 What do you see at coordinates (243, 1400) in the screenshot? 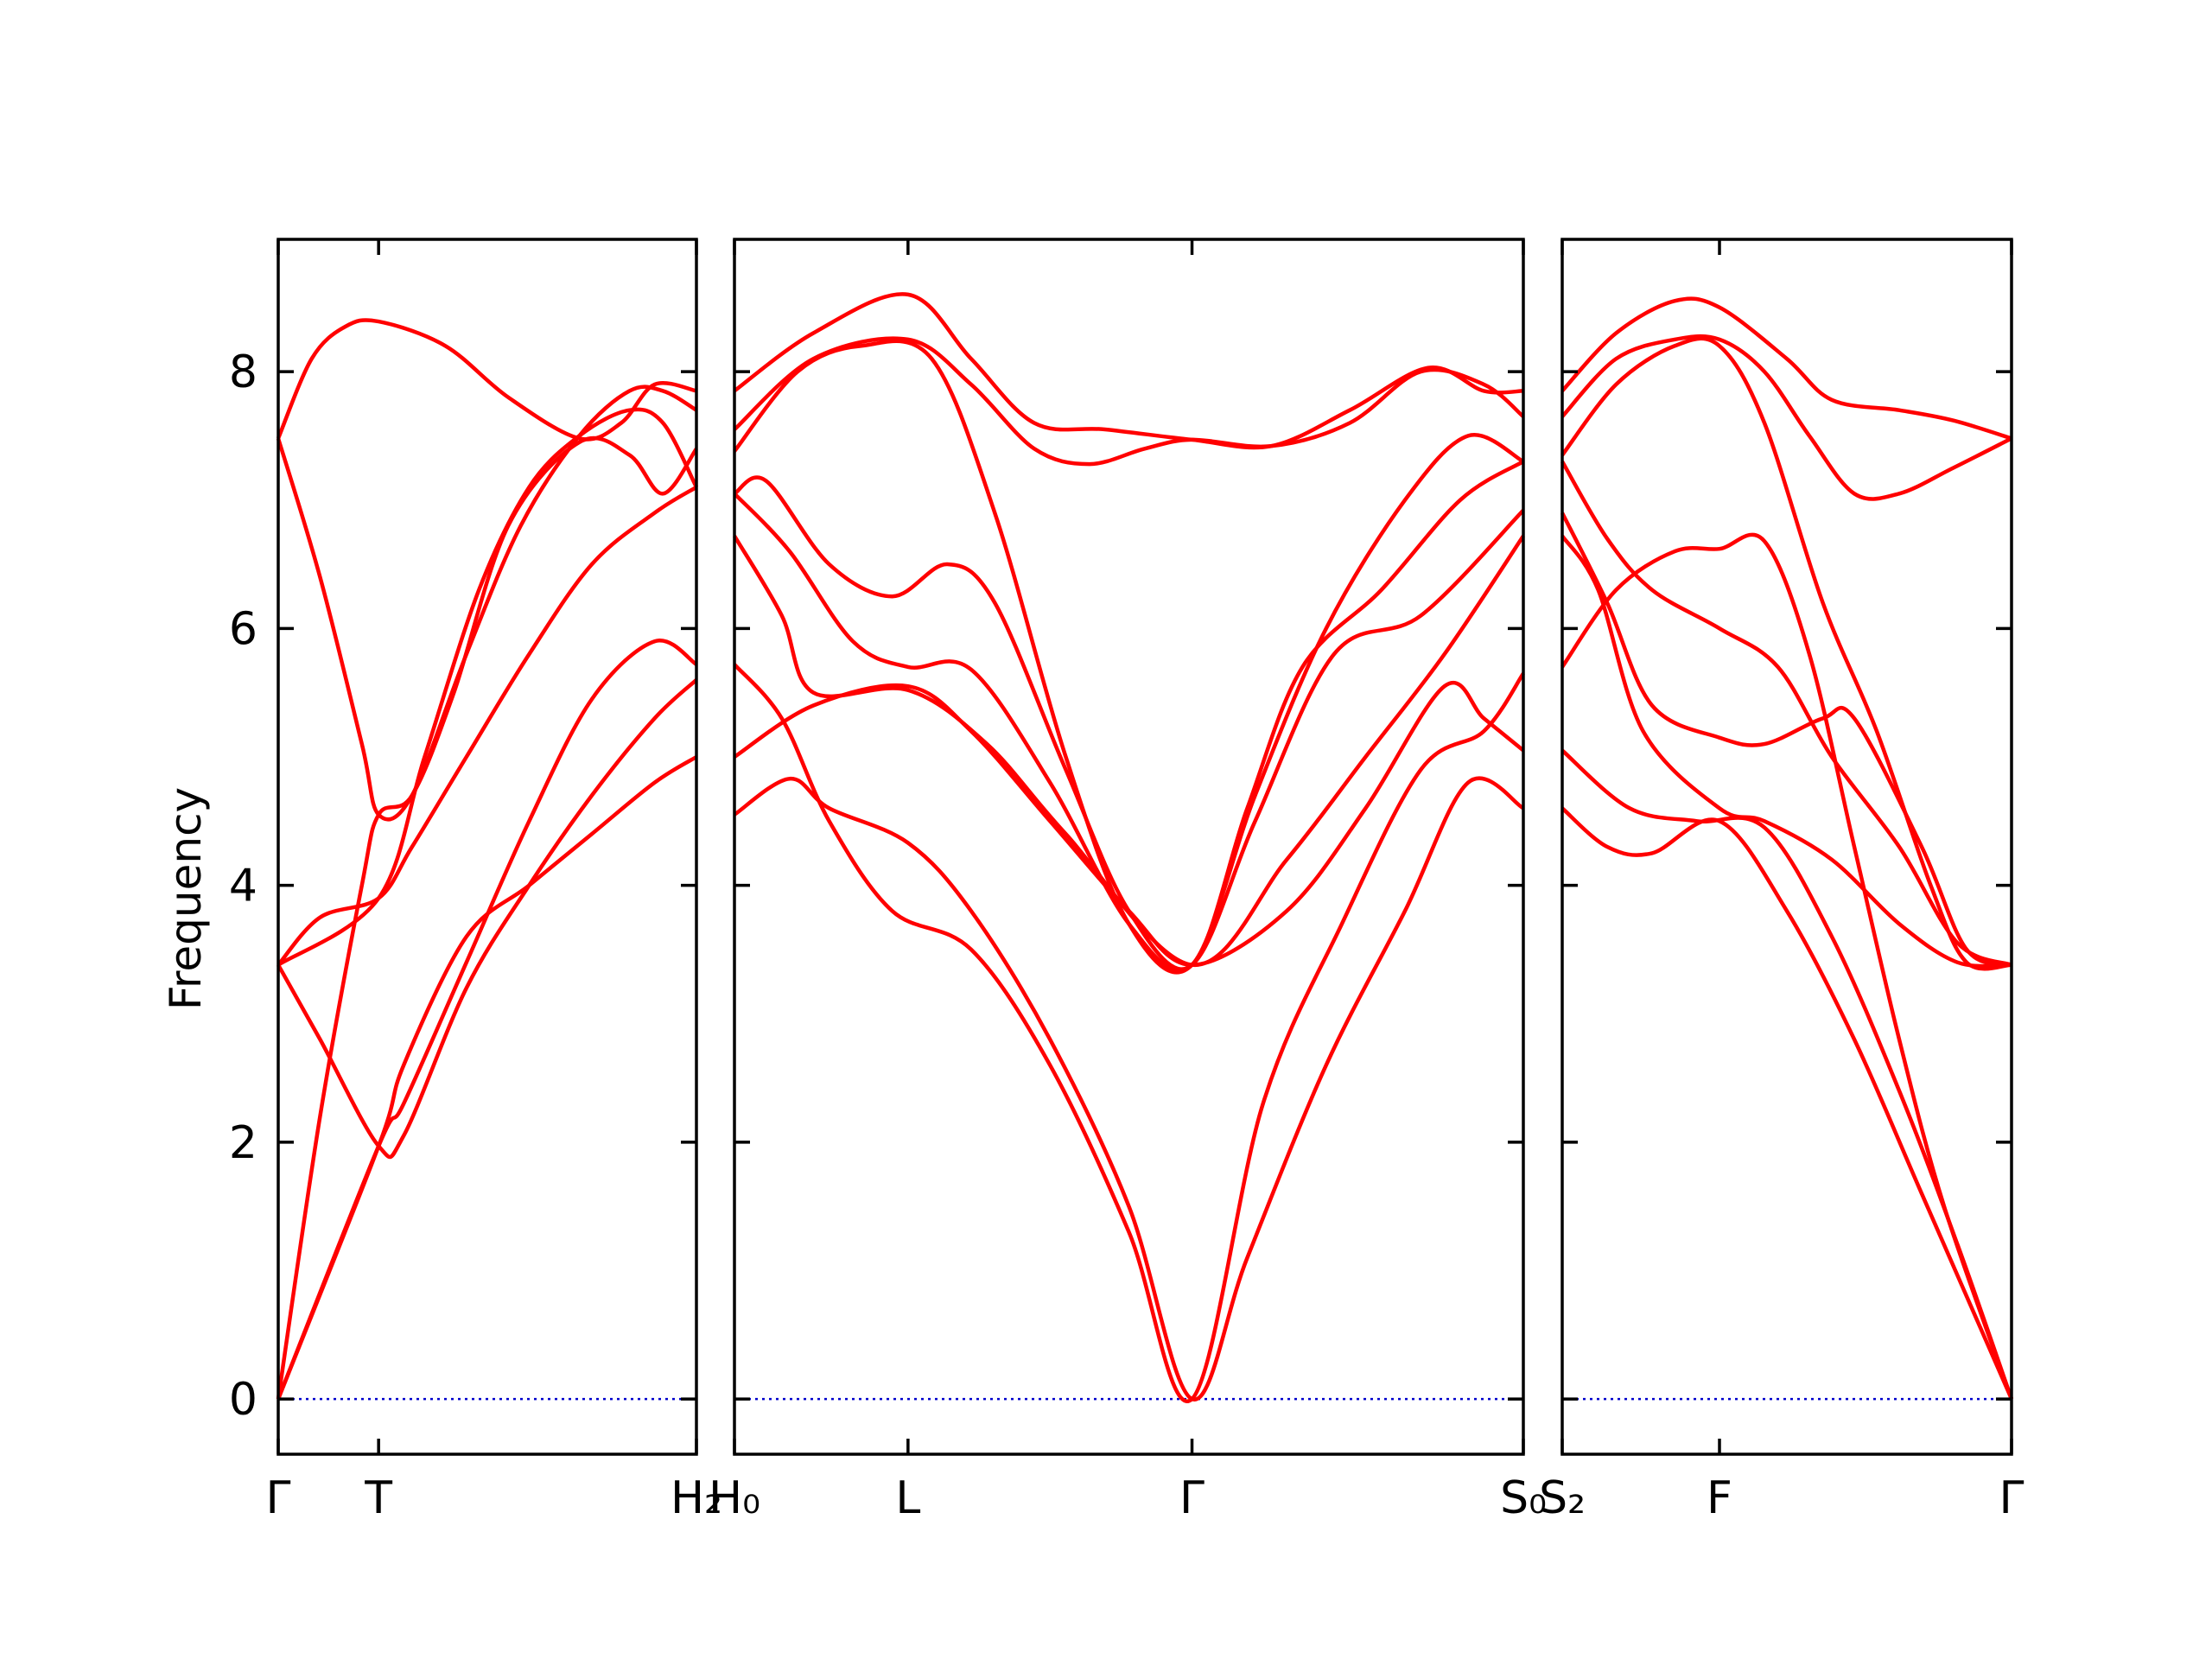
I see `y-tick-label: 0` at bounding box center [243, 1400].